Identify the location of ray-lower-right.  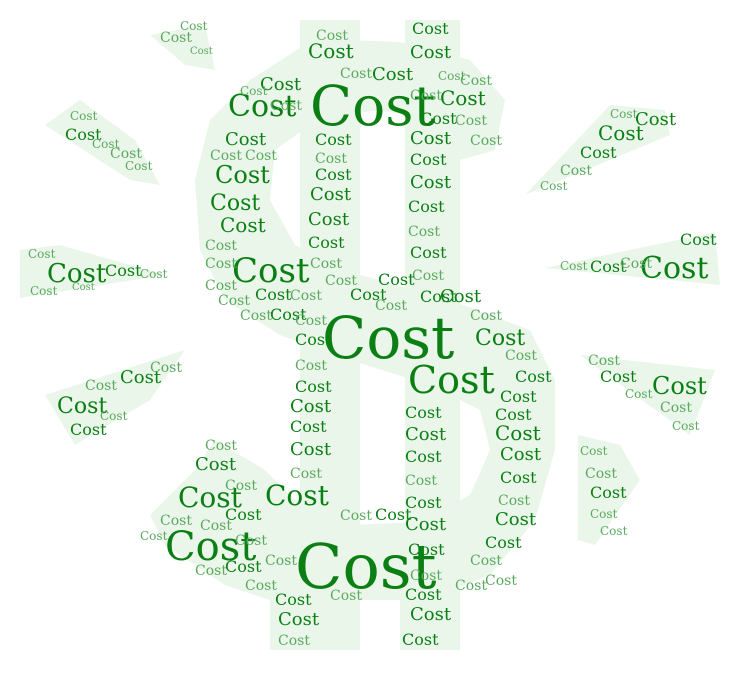
(647, 395).